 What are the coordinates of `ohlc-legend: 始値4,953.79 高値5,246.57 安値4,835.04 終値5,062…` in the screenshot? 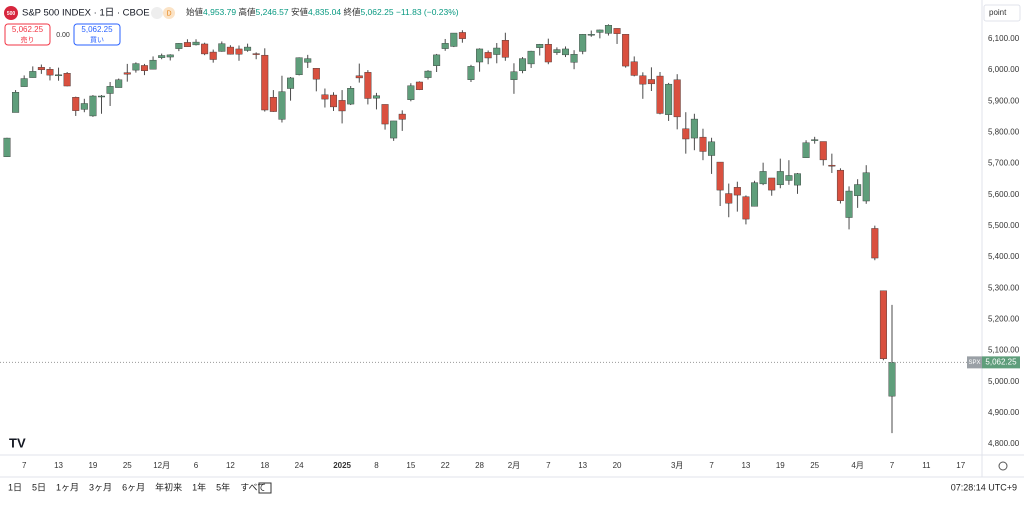 It's located at (322, 12).